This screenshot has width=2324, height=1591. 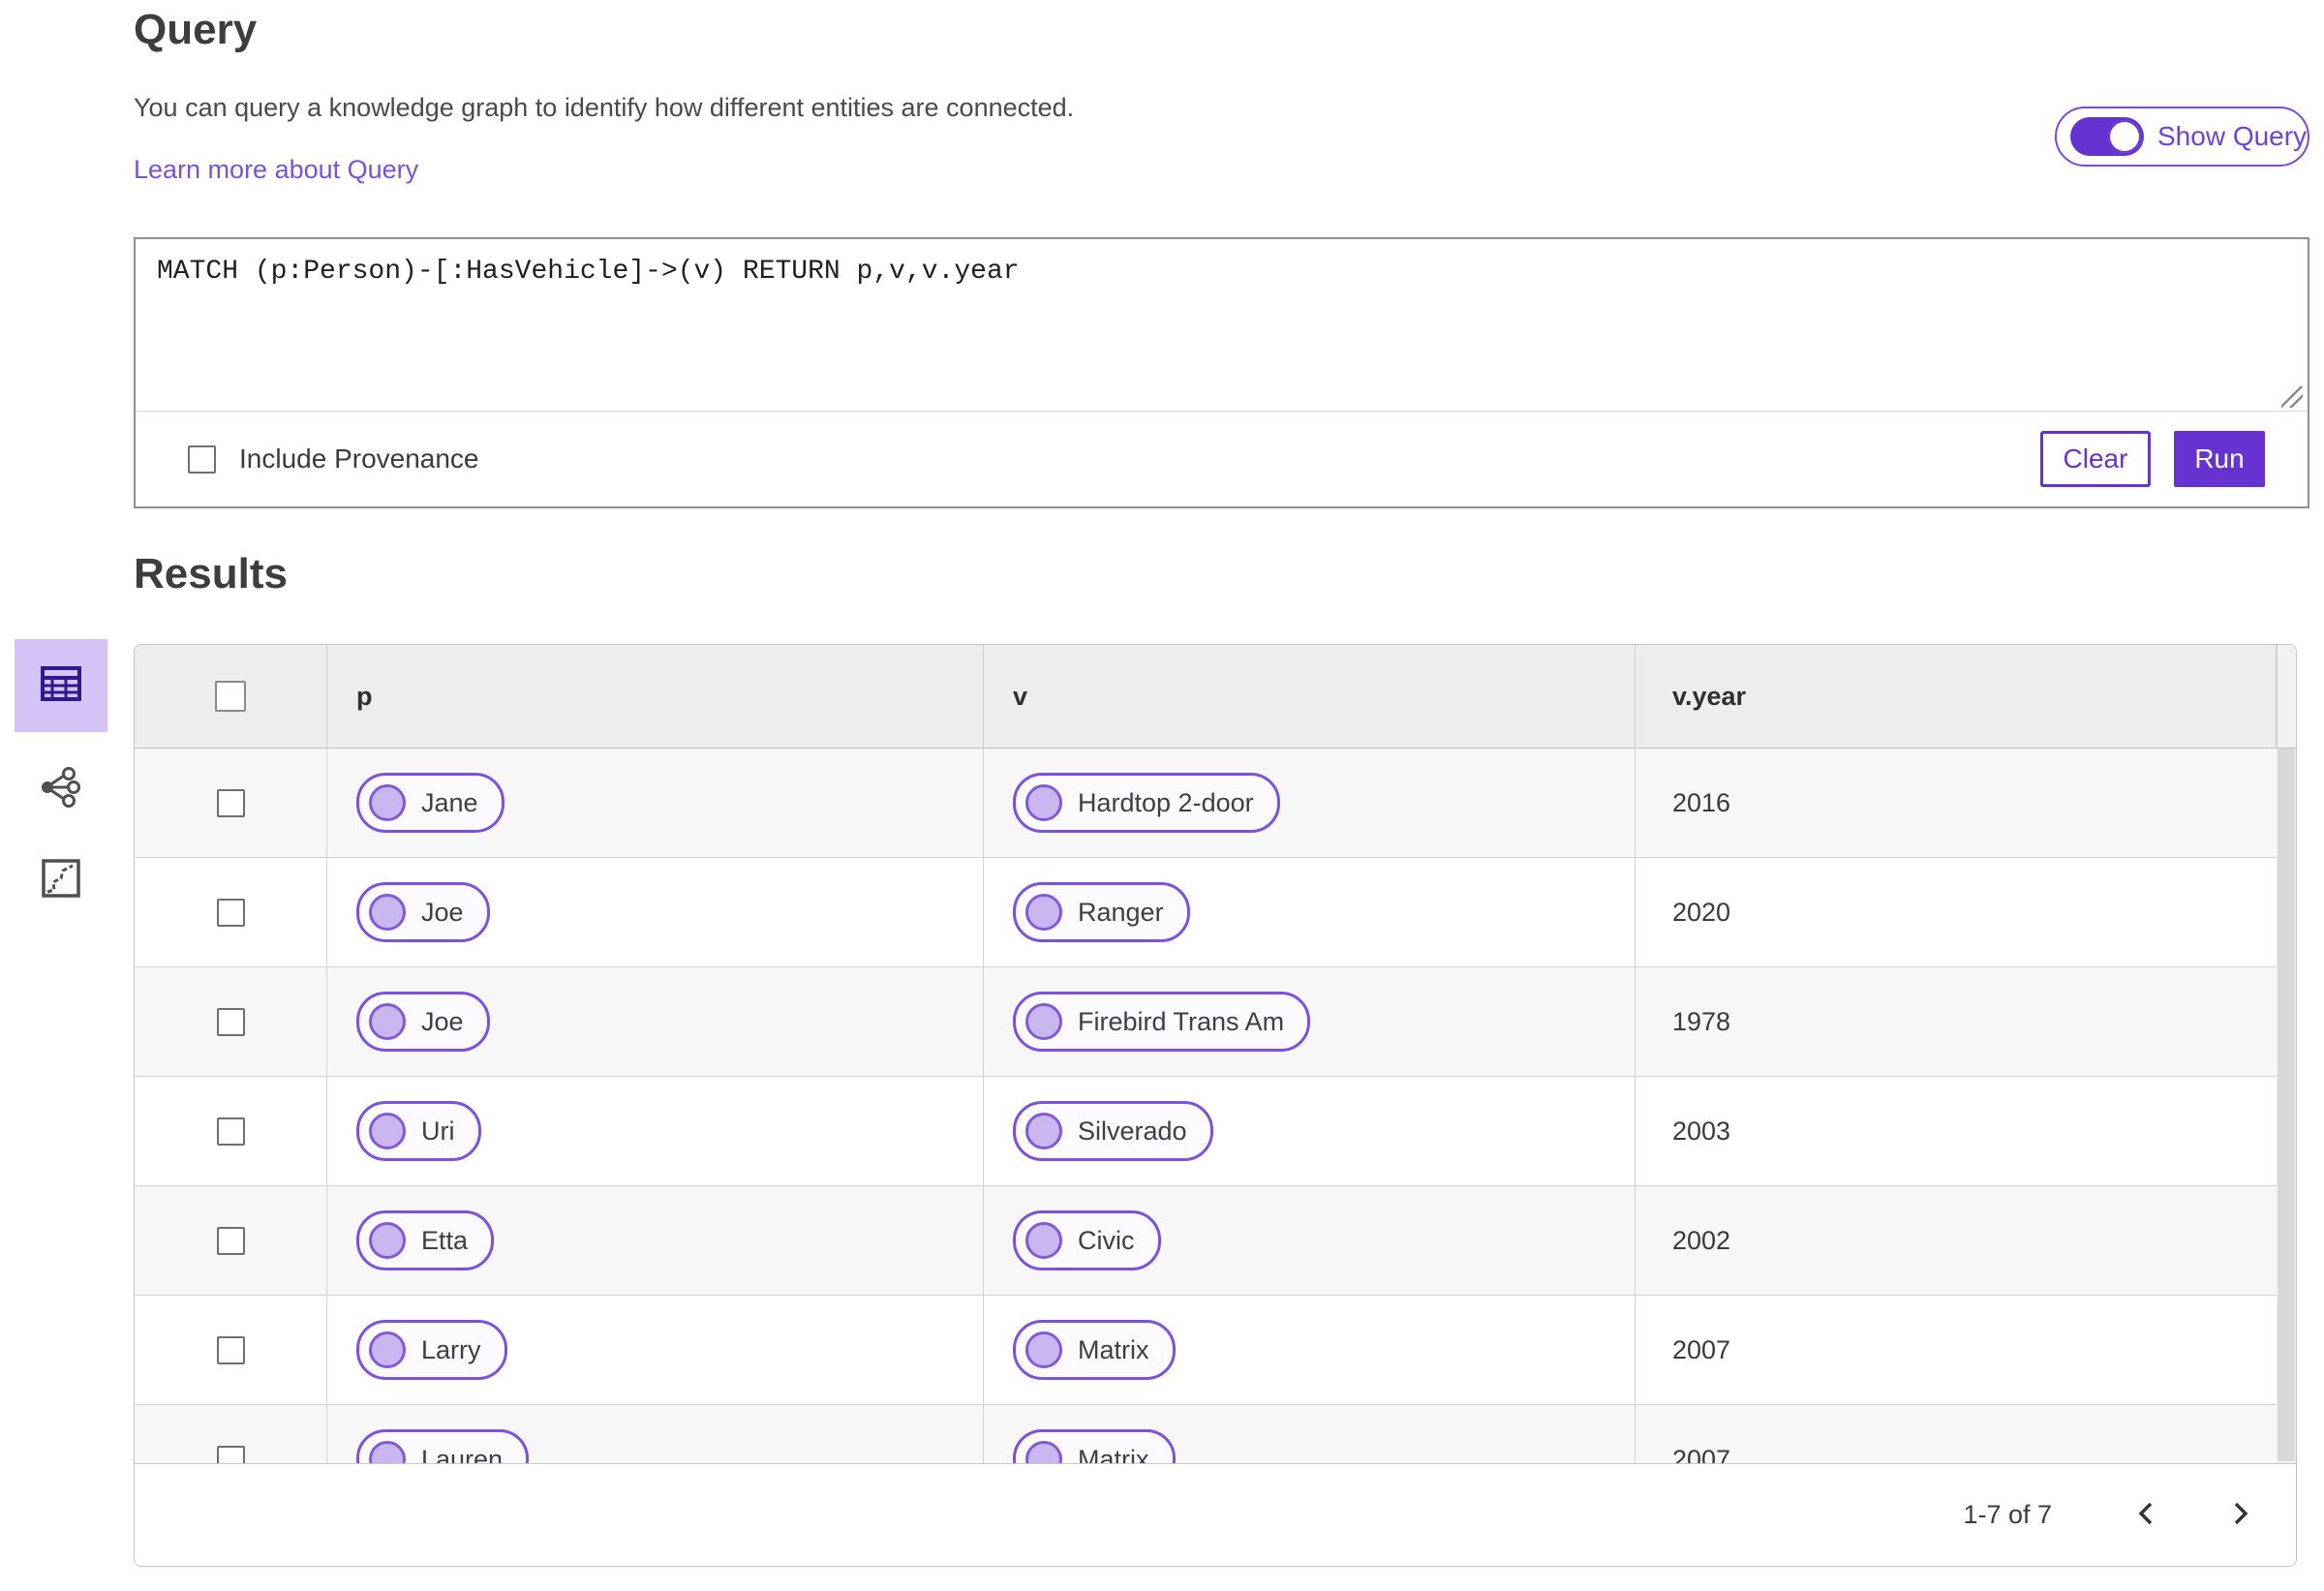 I want to click on page-title: Query, so click(x=196, y=29).